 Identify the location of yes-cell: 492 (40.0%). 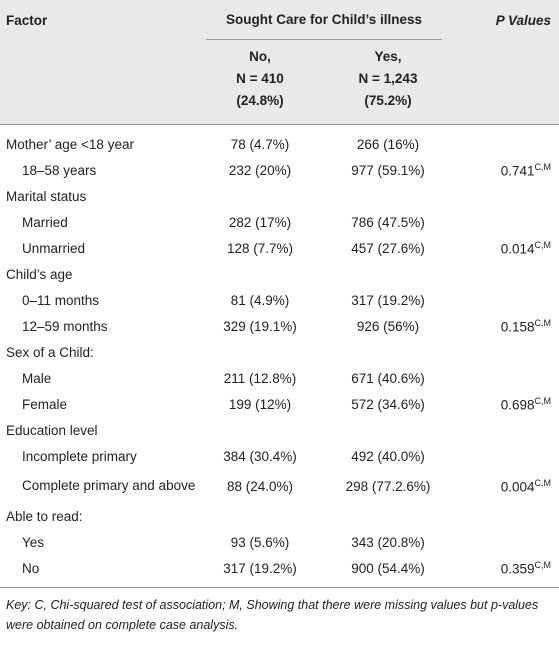
(388, 456).